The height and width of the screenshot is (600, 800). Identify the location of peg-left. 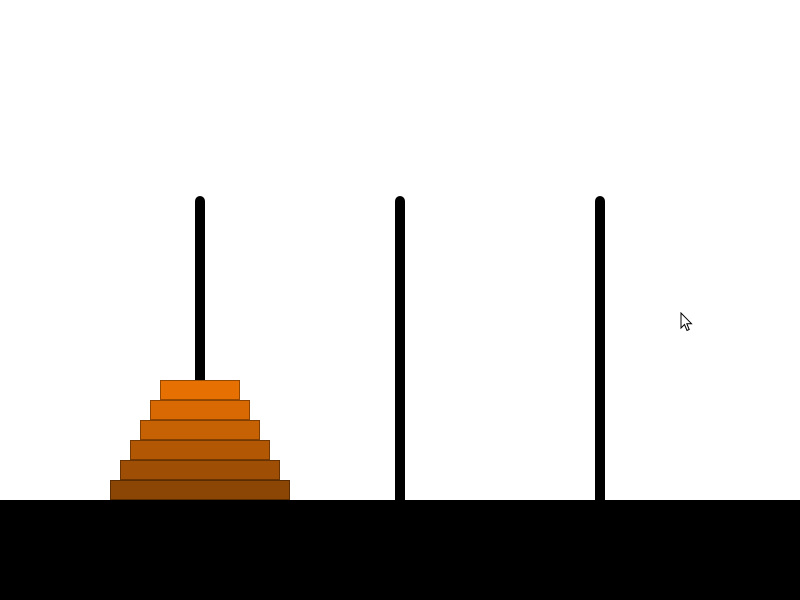
(200, 350).